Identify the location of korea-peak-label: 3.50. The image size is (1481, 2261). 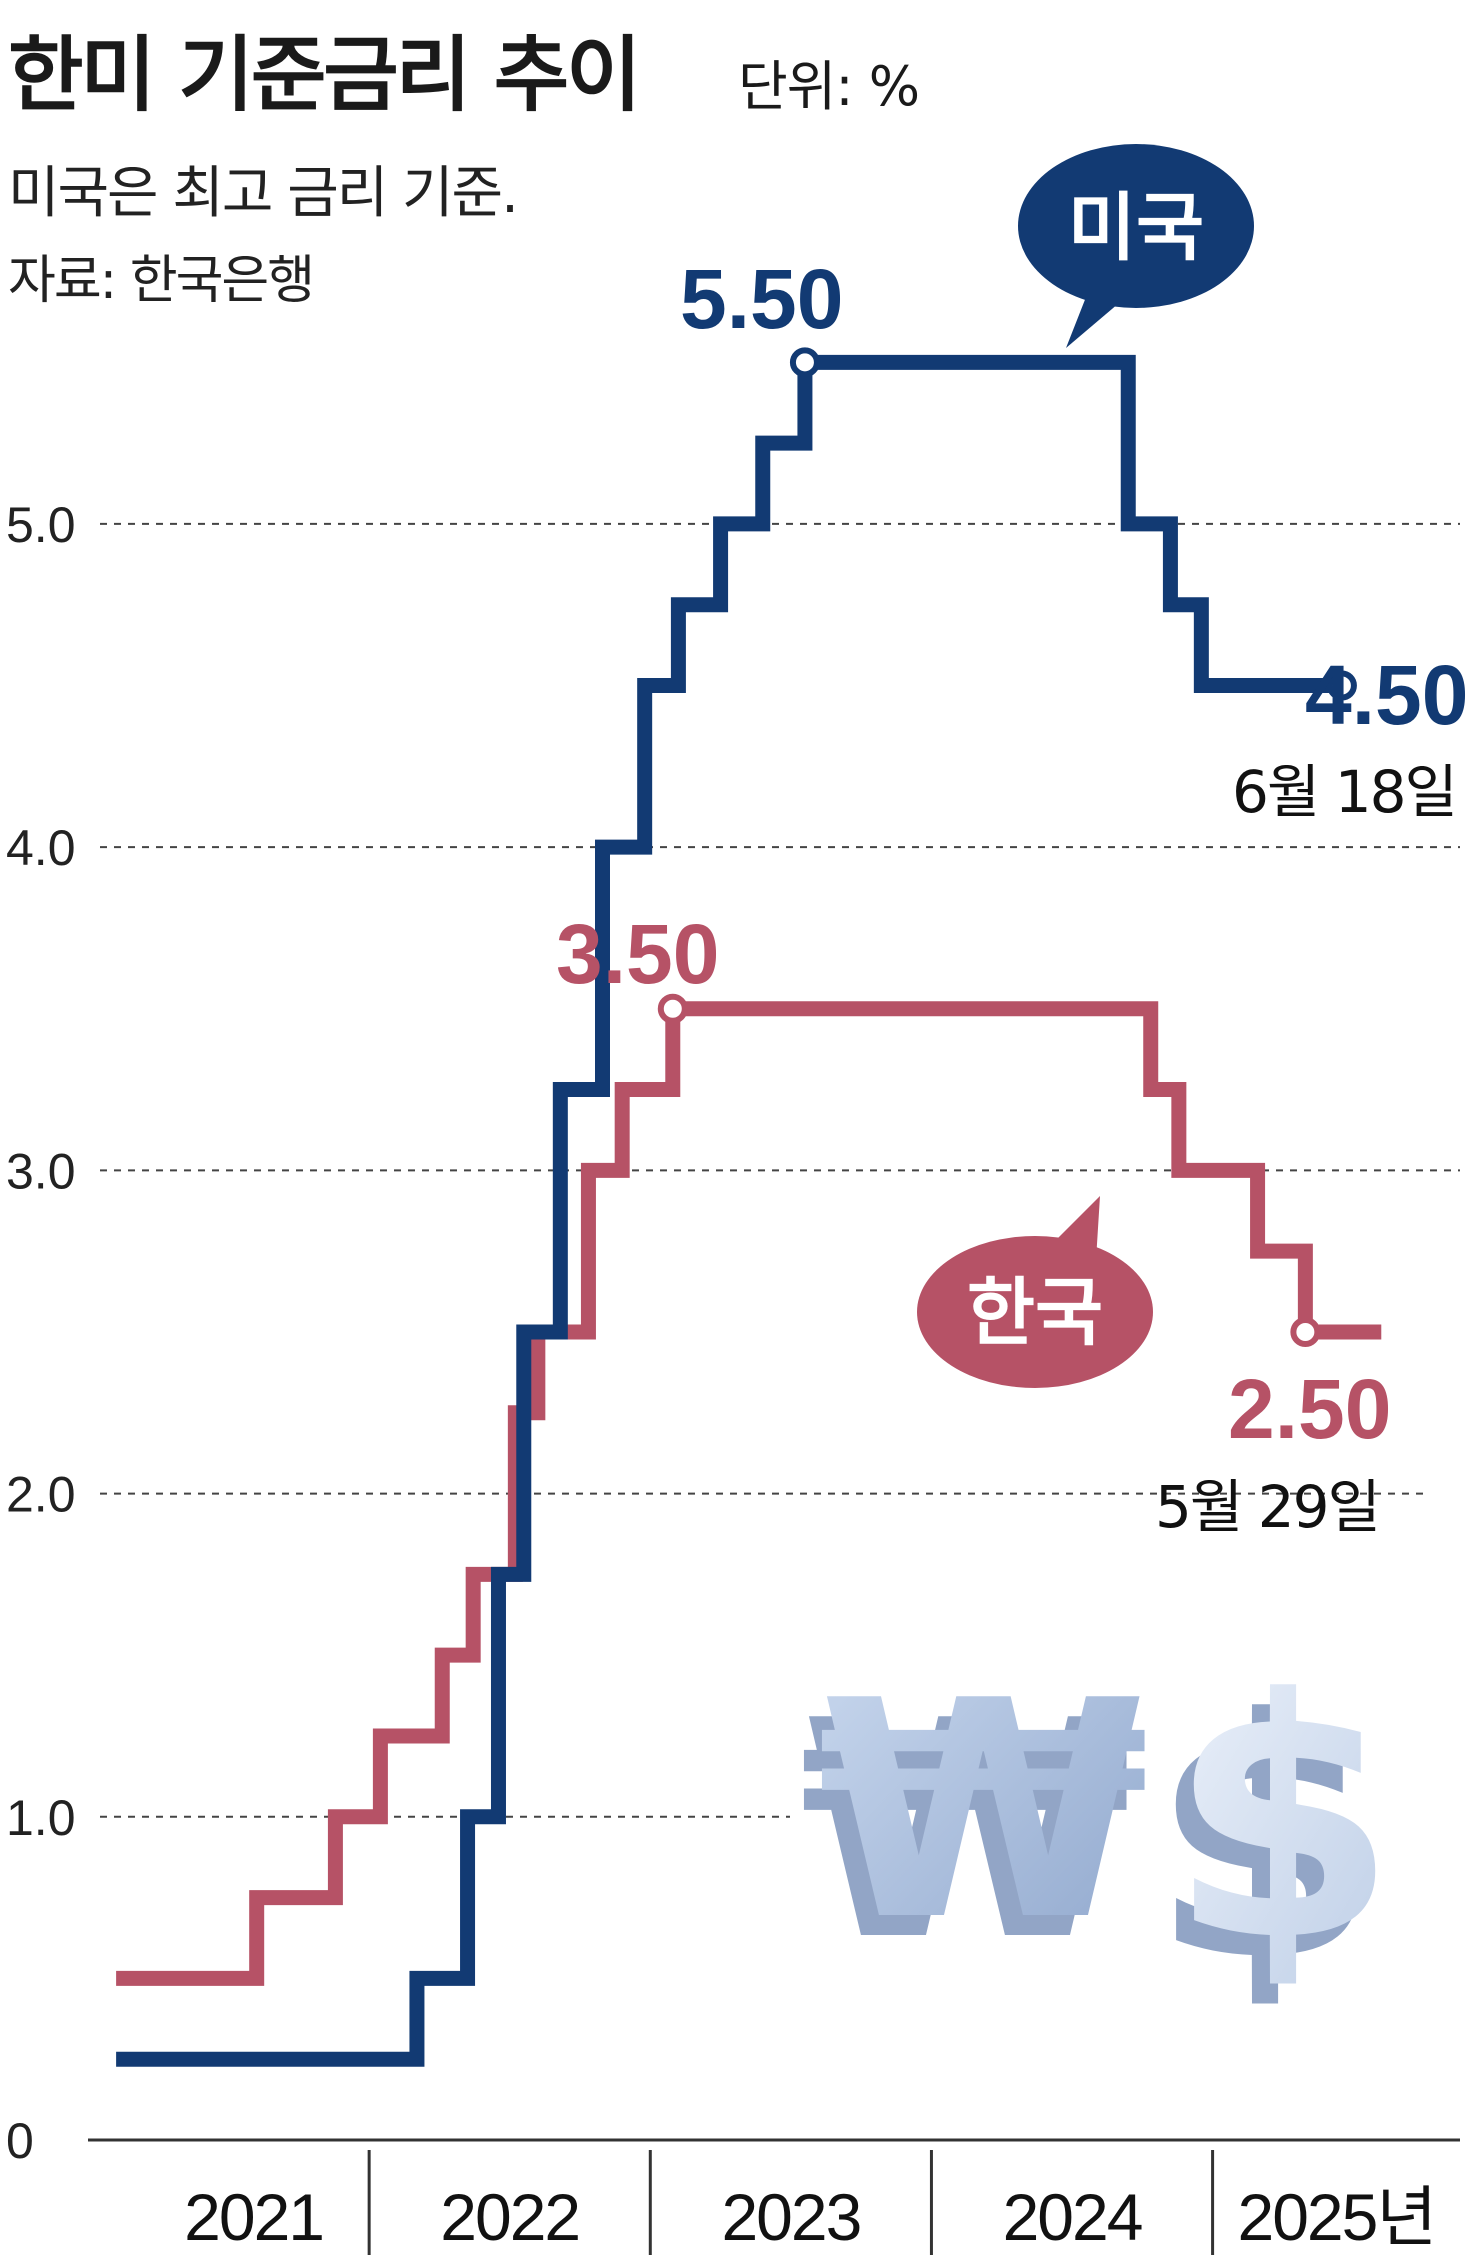
(638, 954).